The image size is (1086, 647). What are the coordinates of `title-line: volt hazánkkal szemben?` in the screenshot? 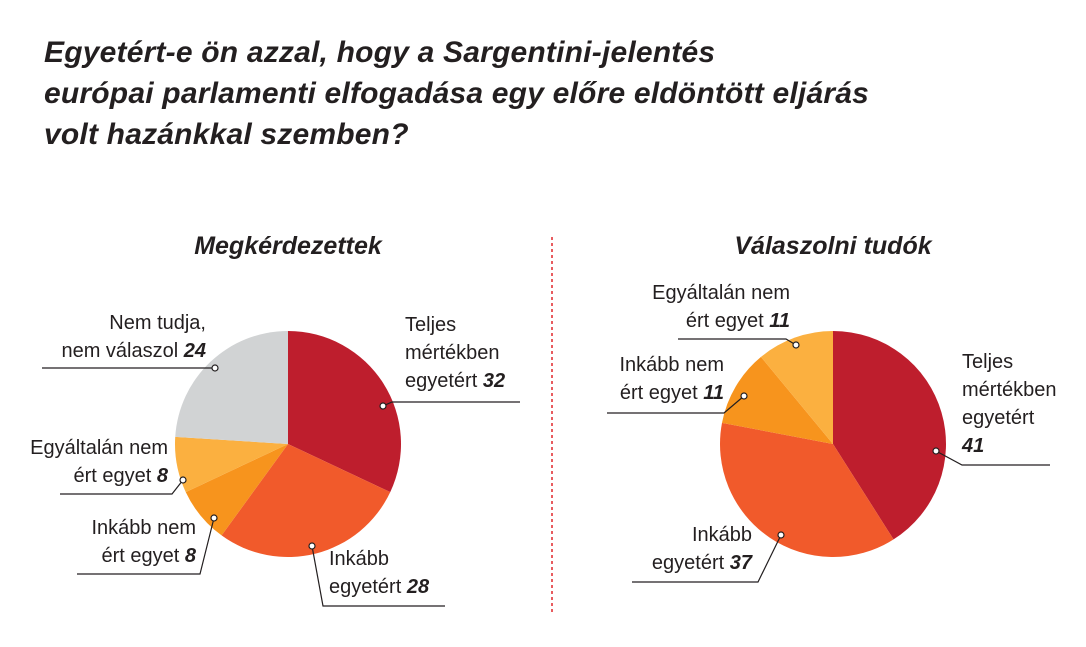 It's located at (226, 134).